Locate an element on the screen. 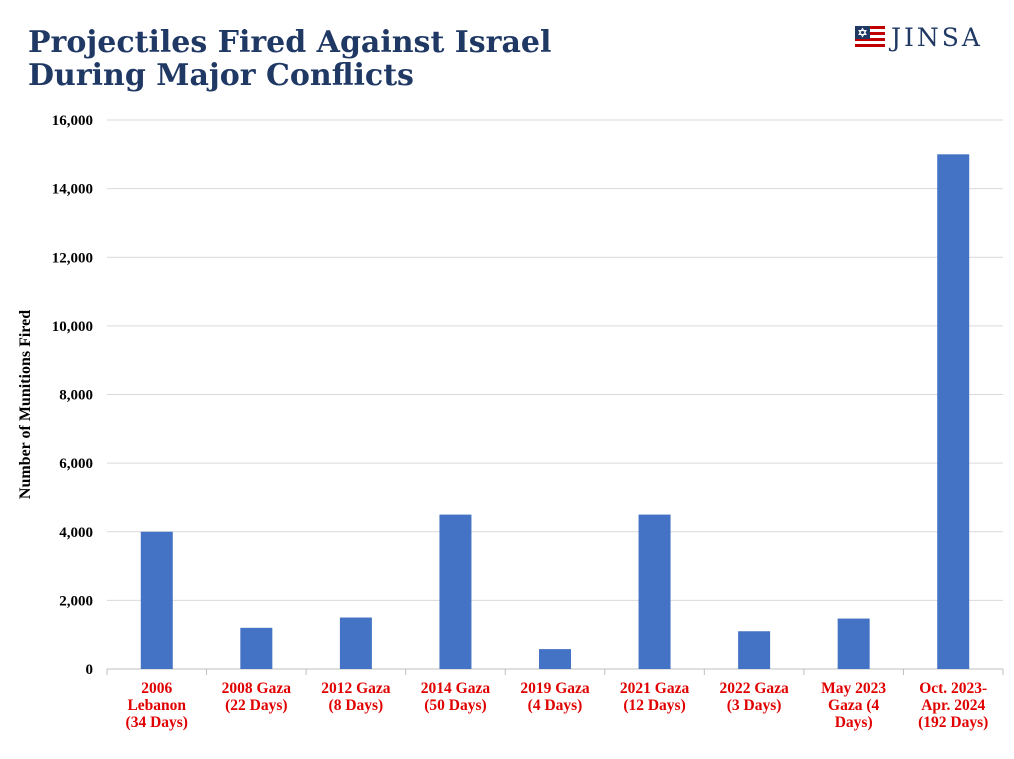  y-tick-label: 4,000 is located at coordinates (76, 533).